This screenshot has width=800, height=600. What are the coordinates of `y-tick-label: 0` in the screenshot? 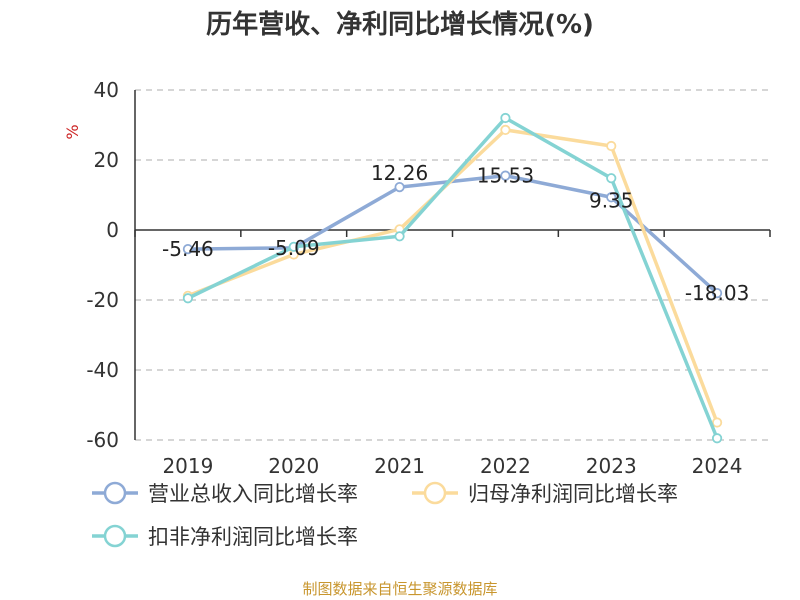 It's located at (112, 230).